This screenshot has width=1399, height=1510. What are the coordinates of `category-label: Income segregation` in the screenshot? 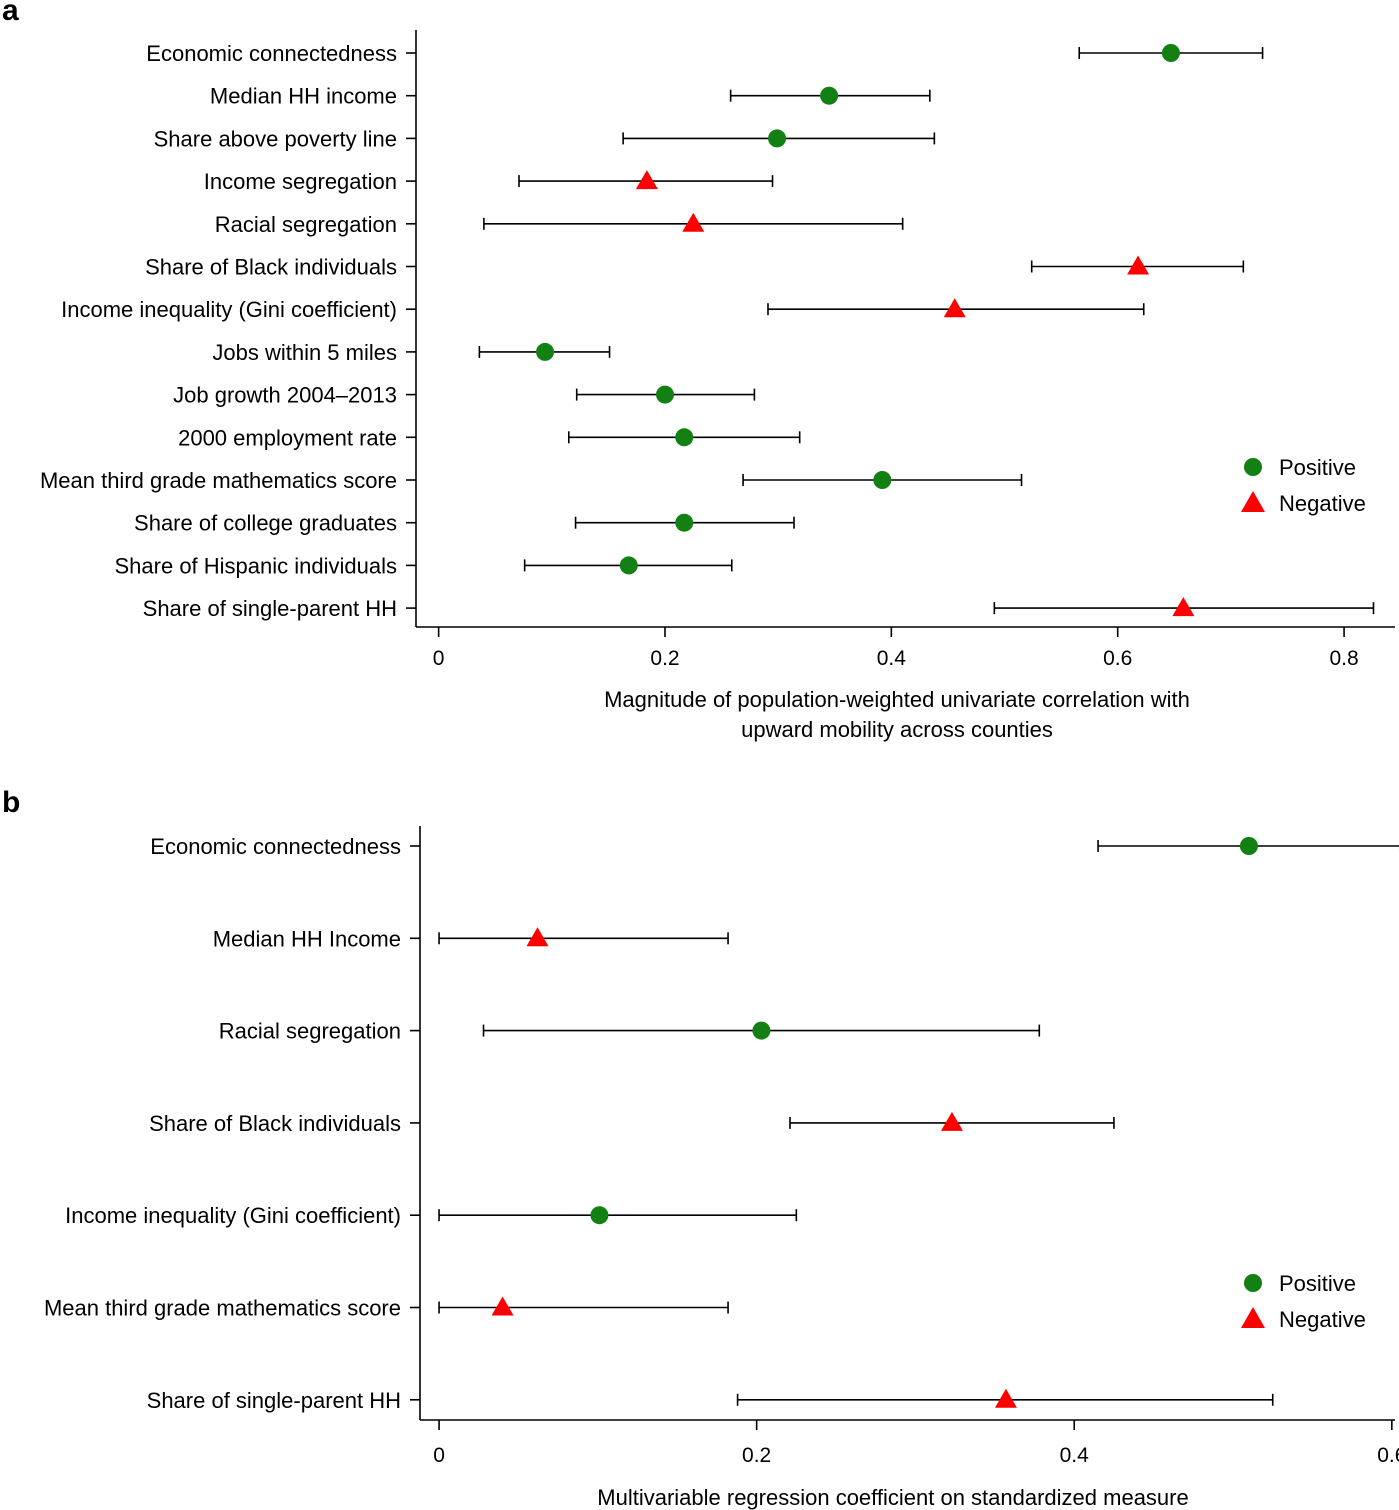 It's located at (300, 181).